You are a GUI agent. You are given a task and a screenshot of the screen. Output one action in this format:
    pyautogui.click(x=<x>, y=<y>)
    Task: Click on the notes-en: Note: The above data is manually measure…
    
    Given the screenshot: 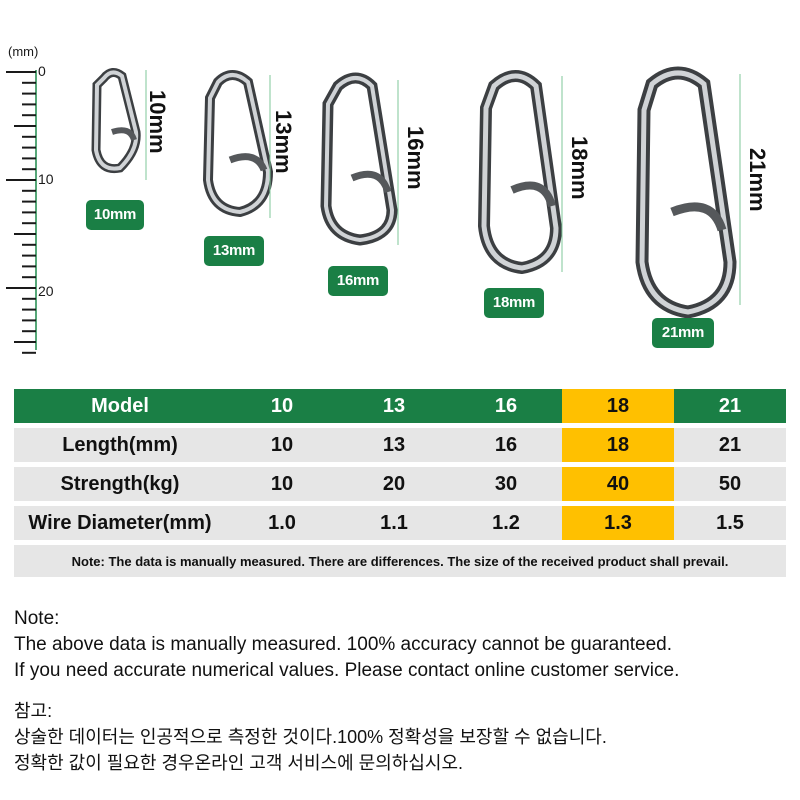 What is the action you would take?
    pyautogui.click(x=346, y=645)
    